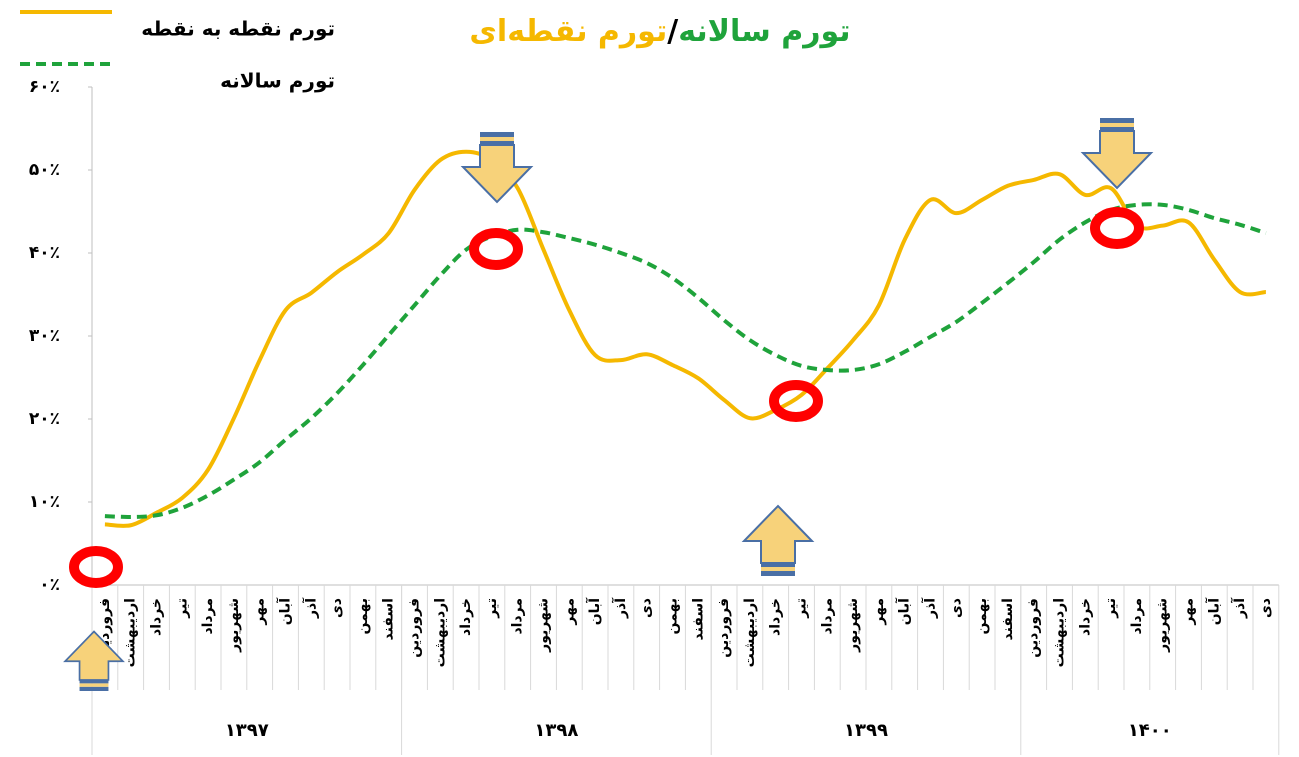 The image size is (1299, 757). I want to click on title-part: تورم نقطه‌ای, so click(568, 31).